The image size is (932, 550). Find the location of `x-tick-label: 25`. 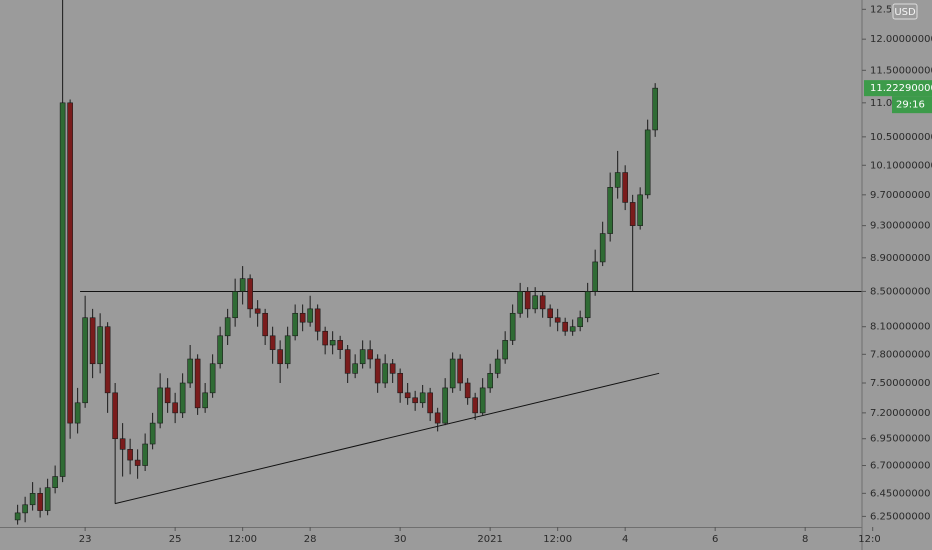

x-tick-label: 25 is located at coordinates (175, 539).